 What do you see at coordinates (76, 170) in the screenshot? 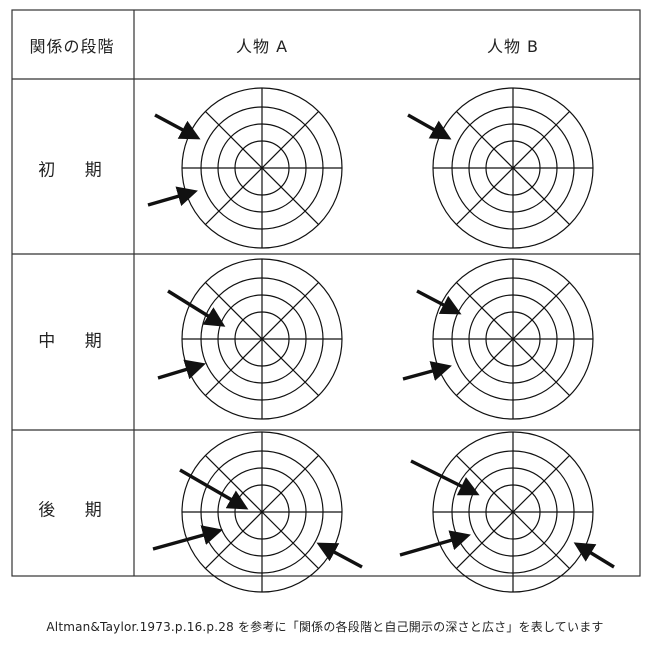
I see `stage-label-early: 初 期` at bounding box center [76, 170].